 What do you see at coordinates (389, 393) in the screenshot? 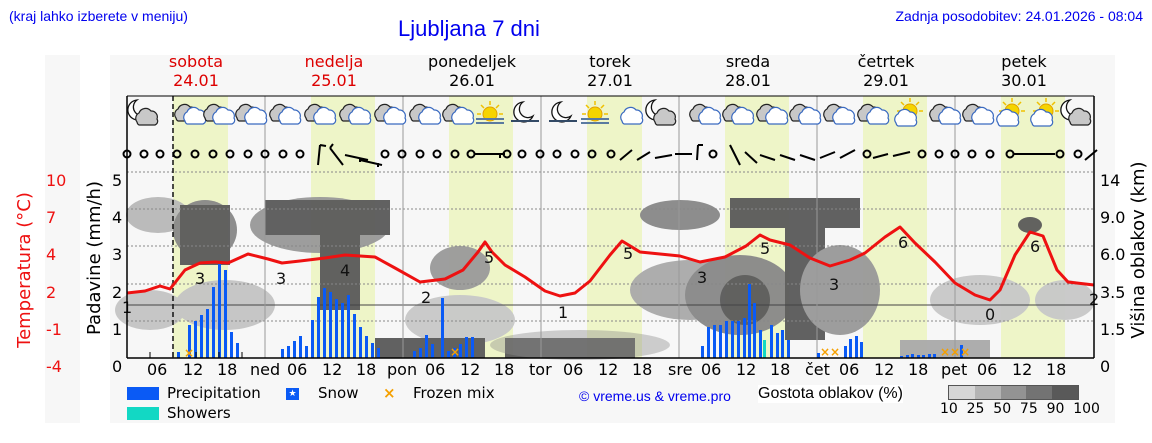
I see `frozen-mix-icon: ×` at bounding box center [389, 393].